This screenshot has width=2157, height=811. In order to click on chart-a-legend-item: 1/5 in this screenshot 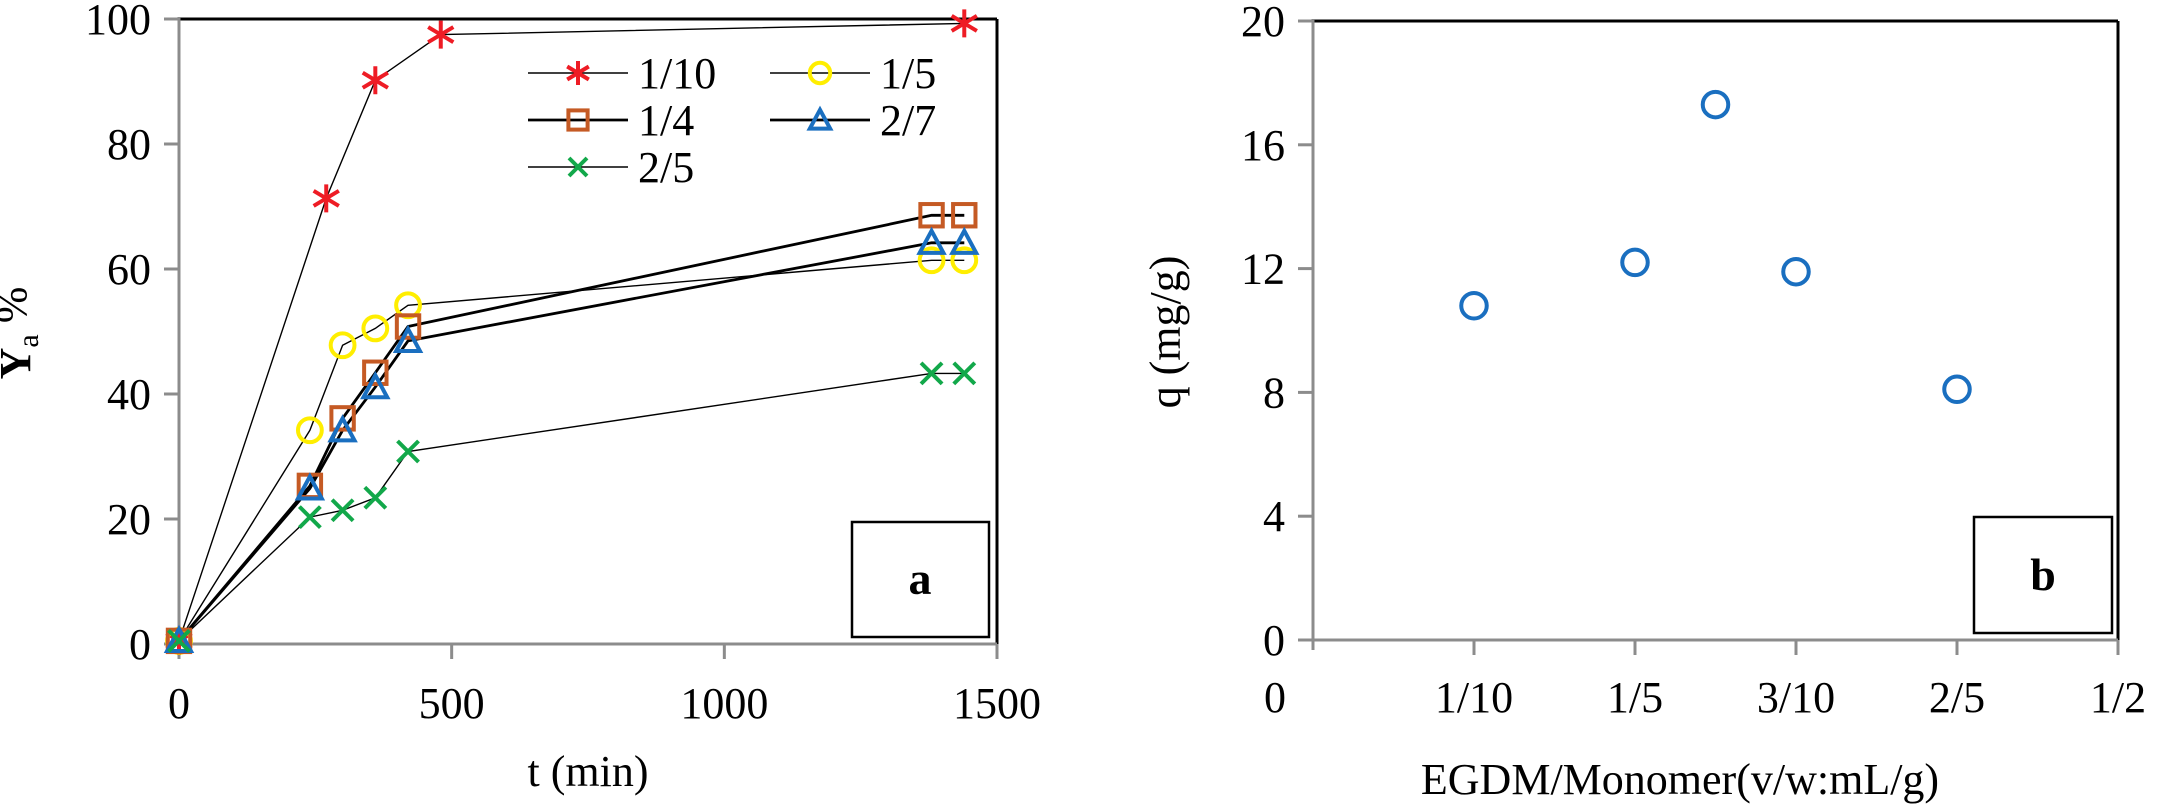, I will do `click(853, 73)`.